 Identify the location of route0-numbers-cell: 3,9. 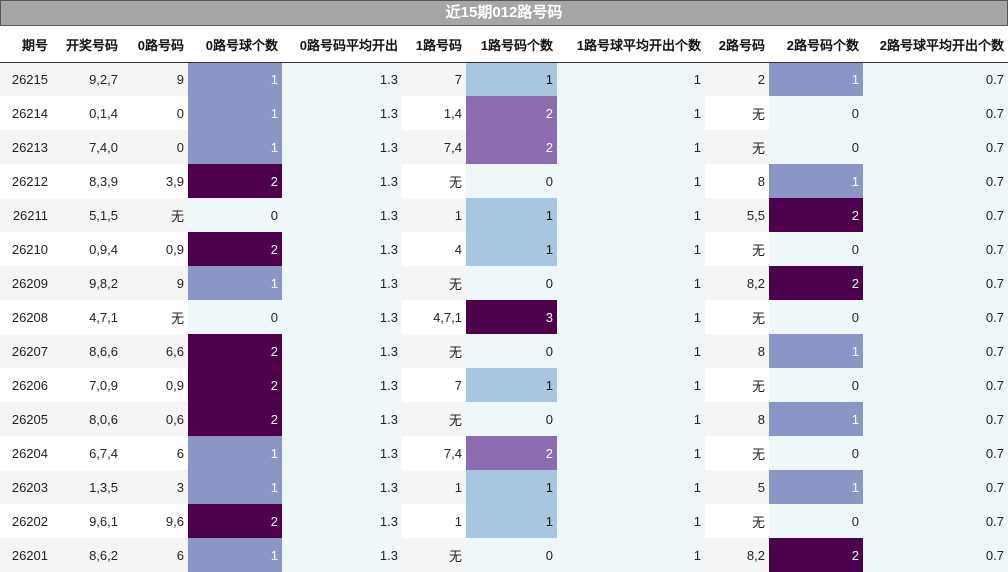
(155, 181).